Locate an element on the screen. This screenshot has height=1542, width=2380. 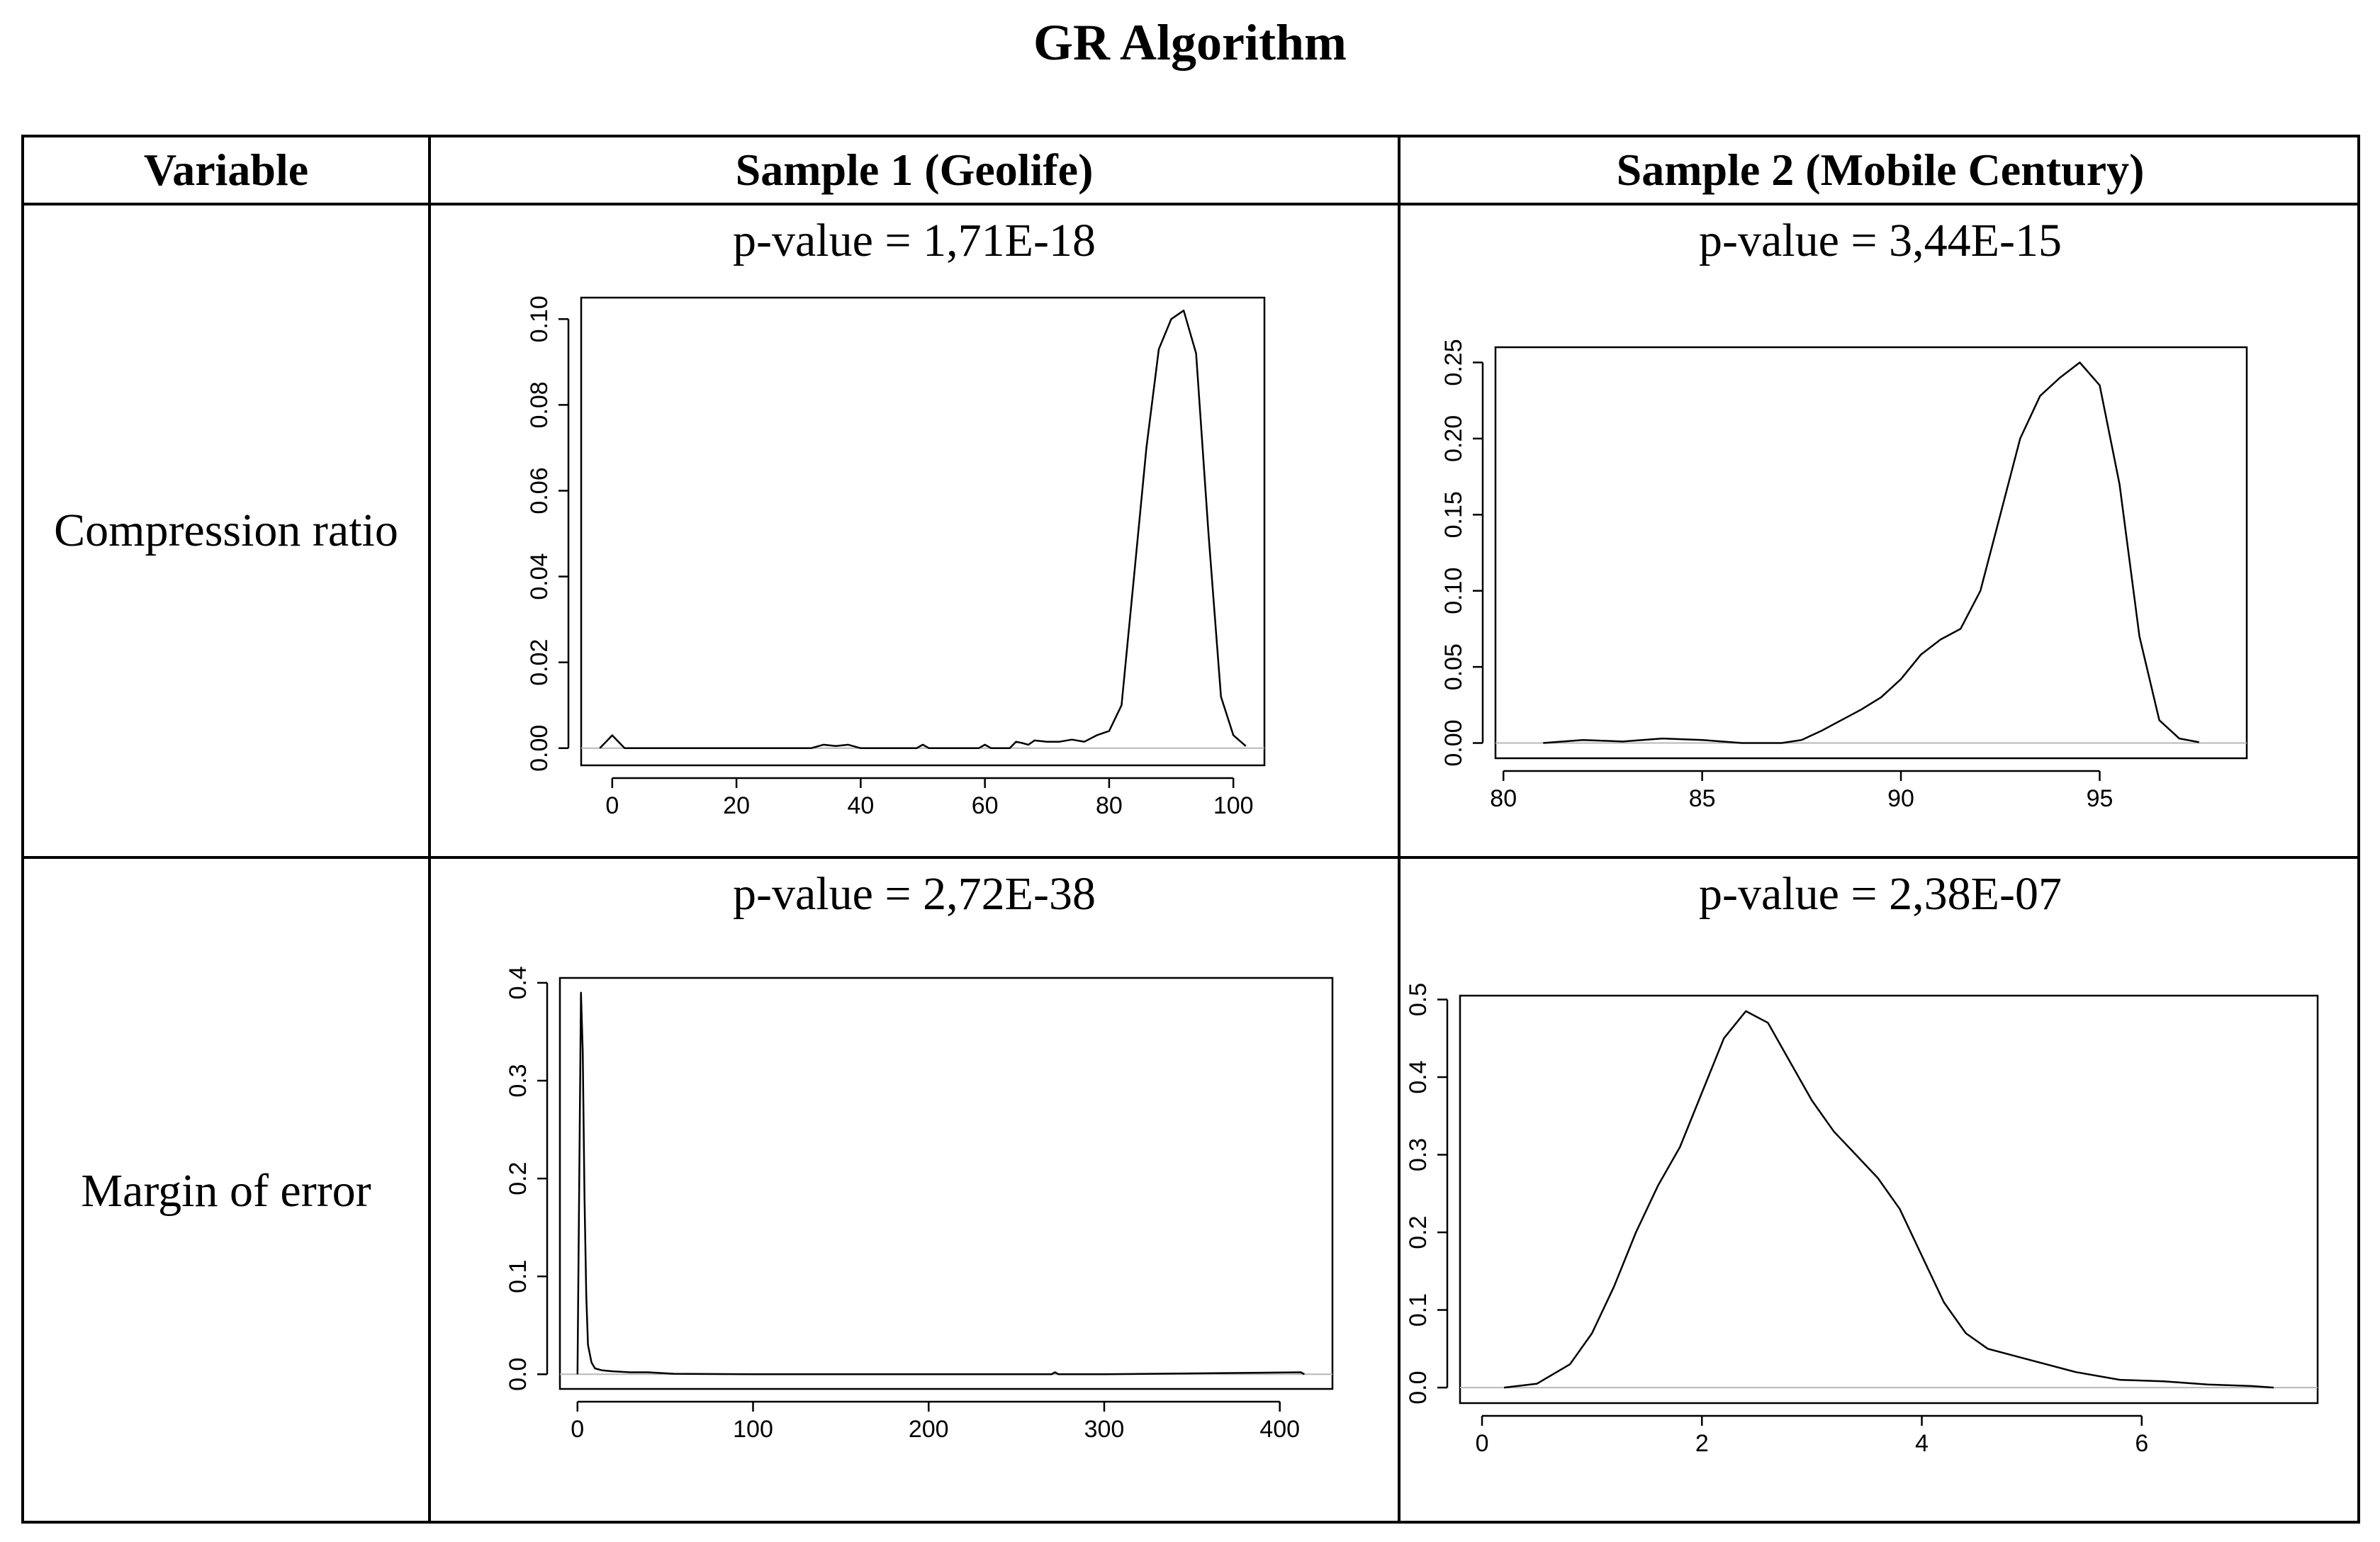
y-tick-label: 0.04 is located at coordinates (540, 576).